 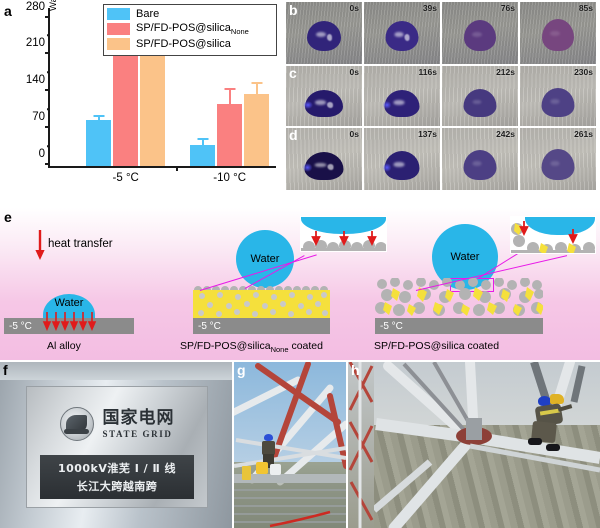 What do you see at coordinates (558, 159) in the screenshot?
I see `panel-d-frame-4: 261s` at bounding box center [558, 159].